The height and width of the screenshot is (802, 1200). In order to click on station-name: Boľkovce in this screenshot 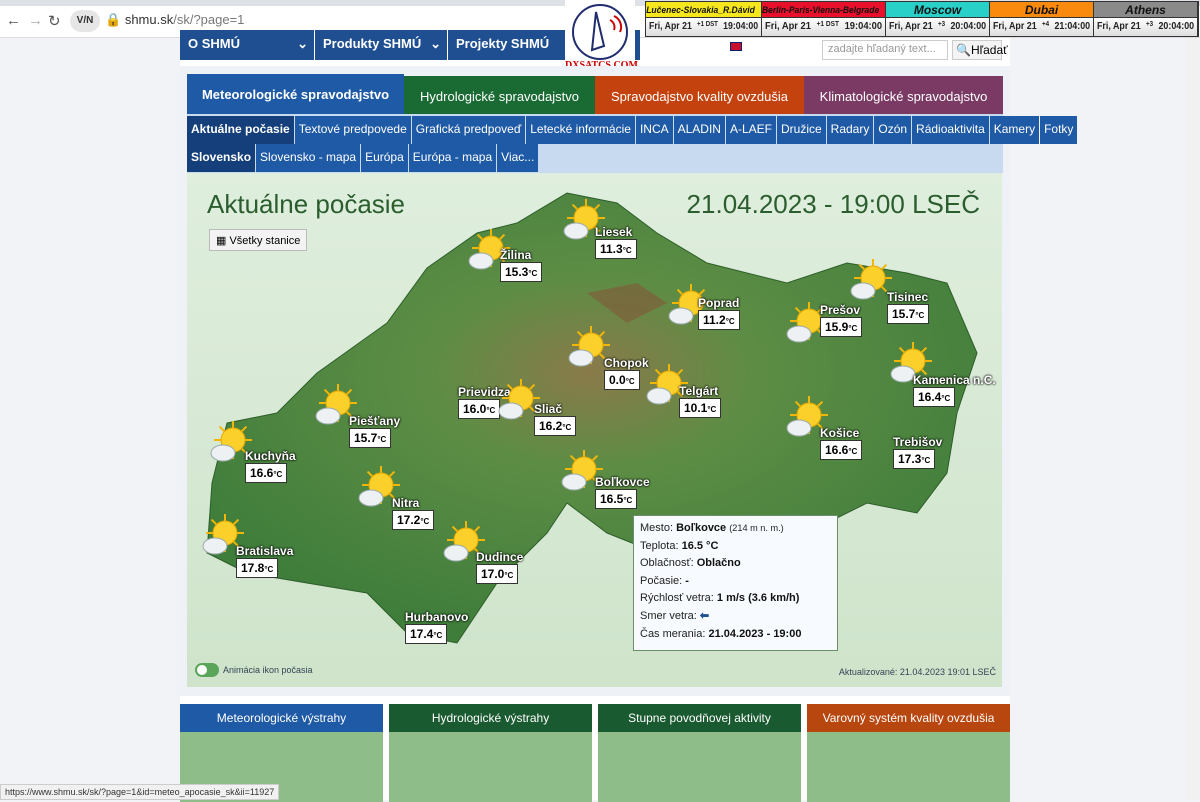, I will do `click(622, 482)`.